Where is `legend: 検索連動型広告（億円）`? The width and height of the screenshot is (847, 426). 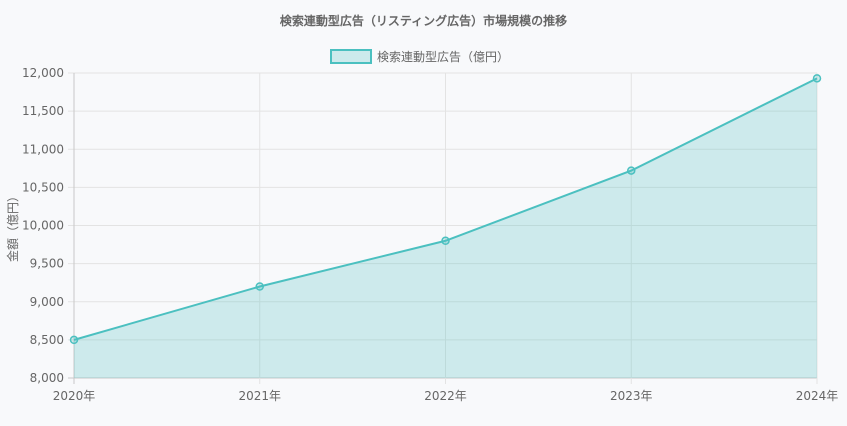 legend: 検索連動型広告（億円） is located at coordinates (419, 56).